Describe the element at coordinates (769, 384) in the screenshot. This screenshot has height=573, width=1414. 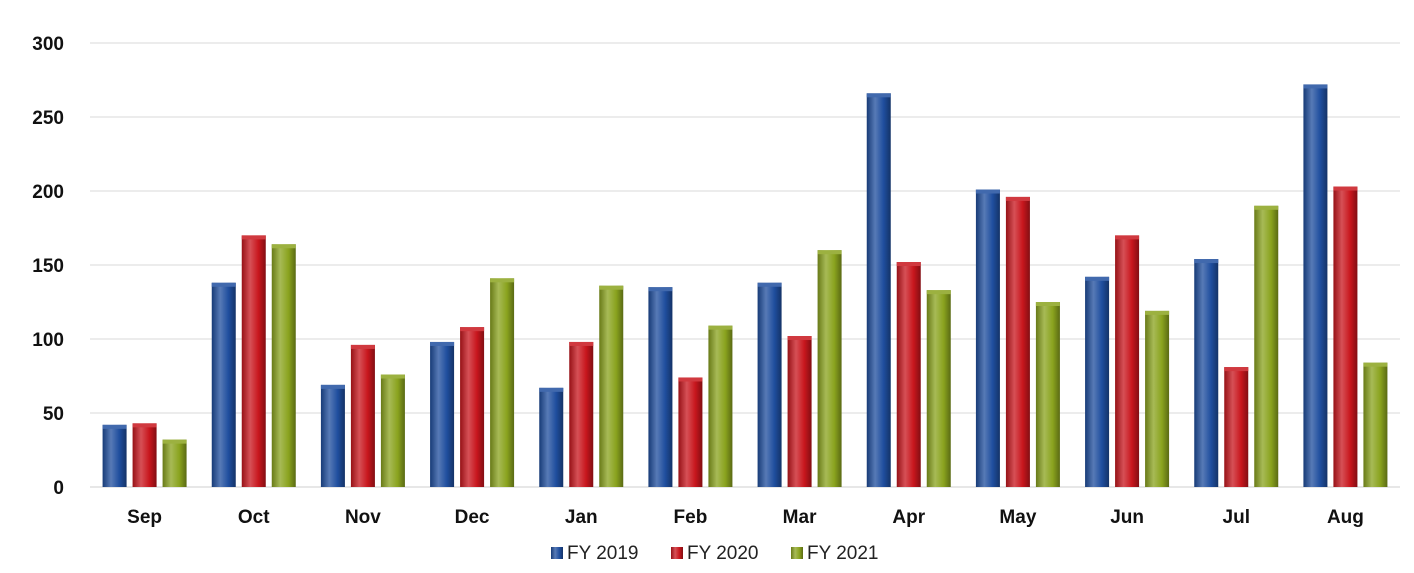
I see `bar-fy-2019-mar` at that location.